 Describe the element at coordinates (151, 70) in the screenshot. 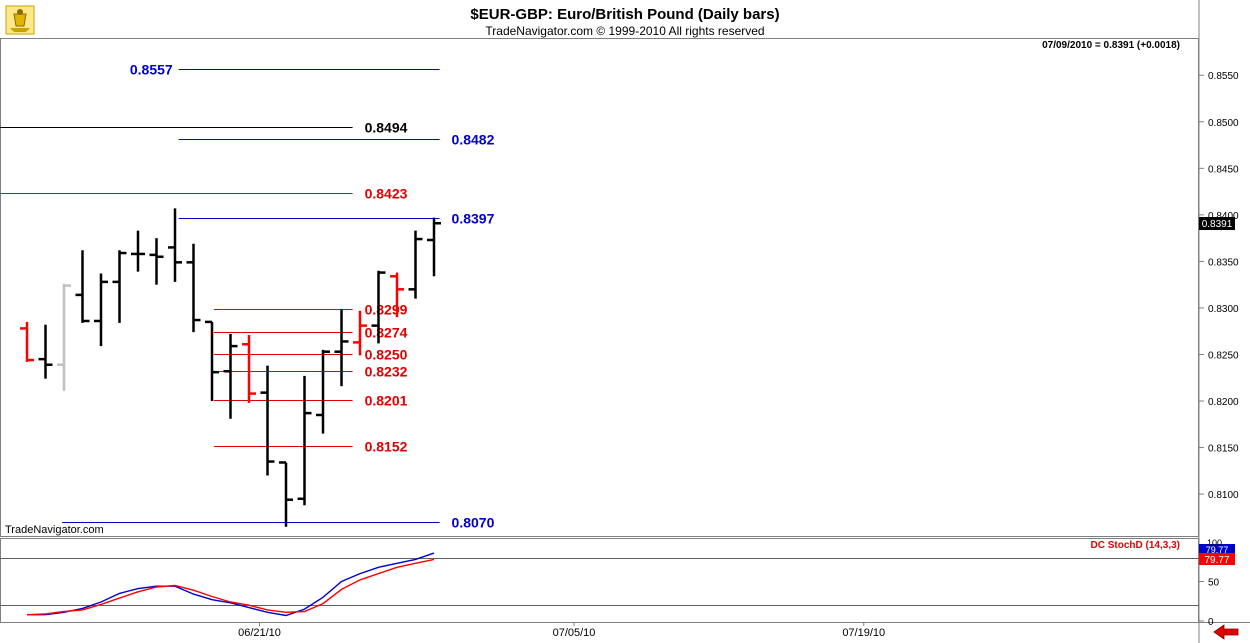

I see `level-label: 0.8557` at that location.